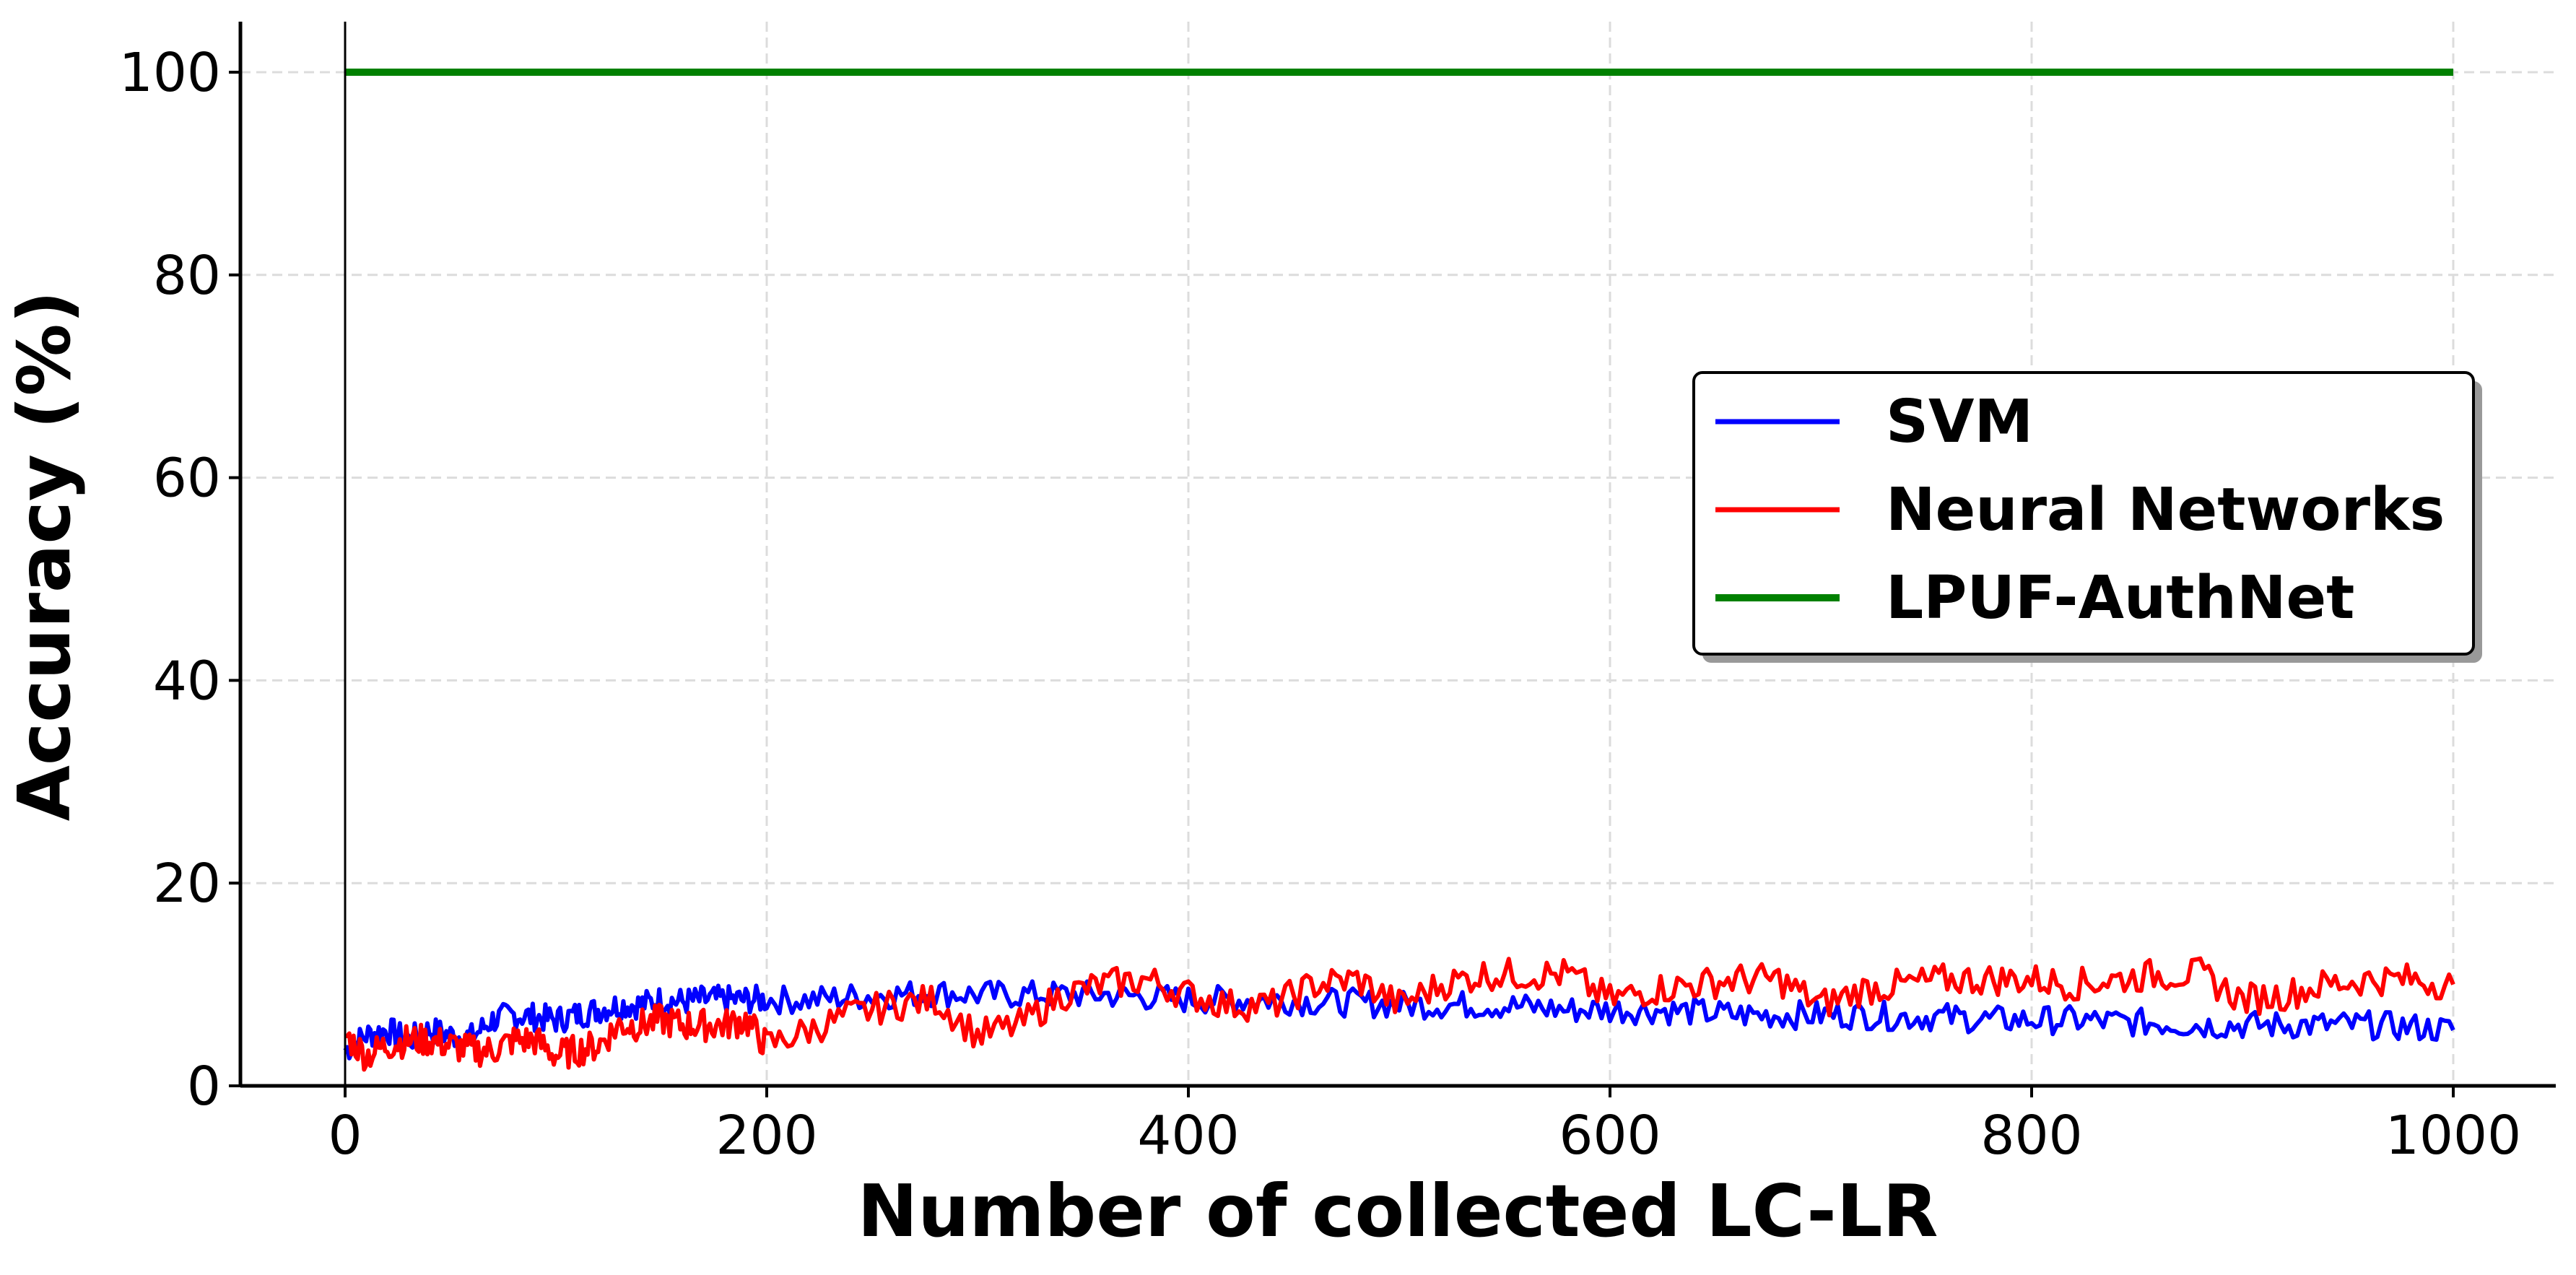 This screenshot has height=1275, width=2576. I want to click on series-line-neural-networks, so click(1399, 1014).